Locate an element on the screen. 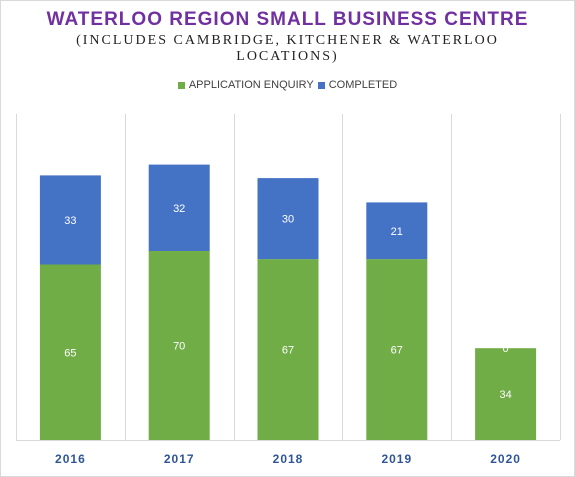 Image resolution: width=575 pixels, height=477 pixels. legend-swatch-application-enquiry is located at coordinates (181, 85).